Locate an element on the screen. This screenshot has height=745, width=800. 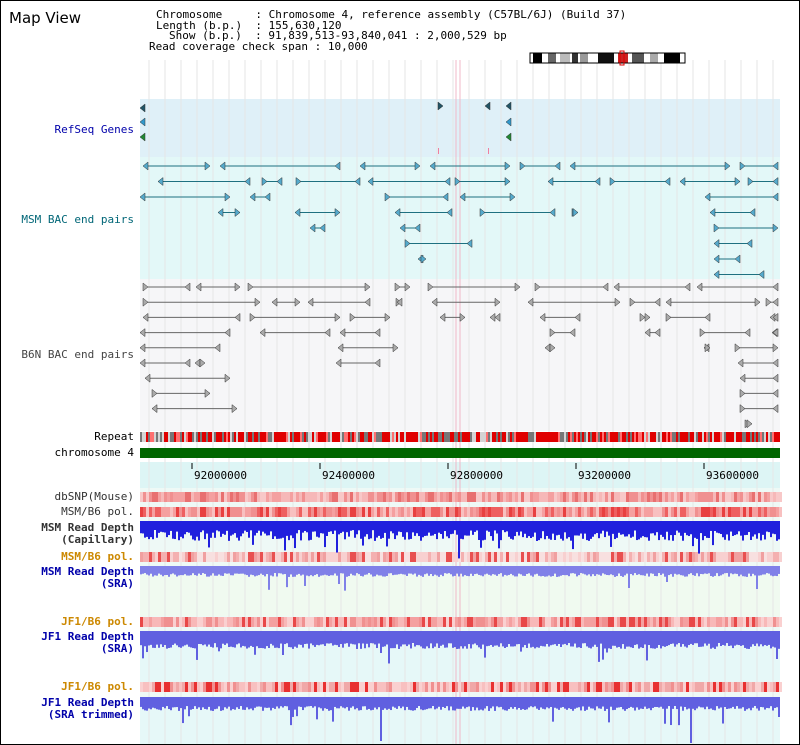
depth-spike is located at coordinates (381, 642).